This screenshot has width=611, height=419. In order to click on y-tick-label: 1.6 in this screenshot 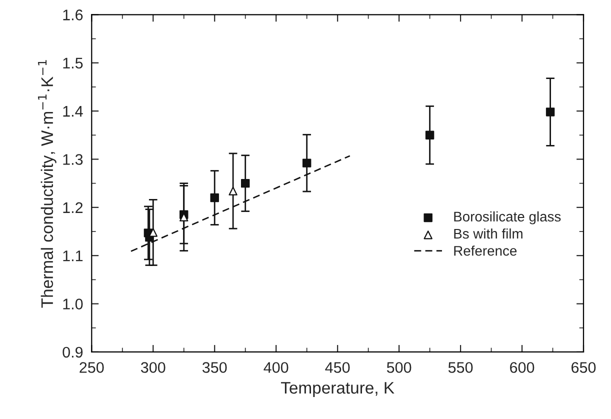, I will do `click(73, 15)`.